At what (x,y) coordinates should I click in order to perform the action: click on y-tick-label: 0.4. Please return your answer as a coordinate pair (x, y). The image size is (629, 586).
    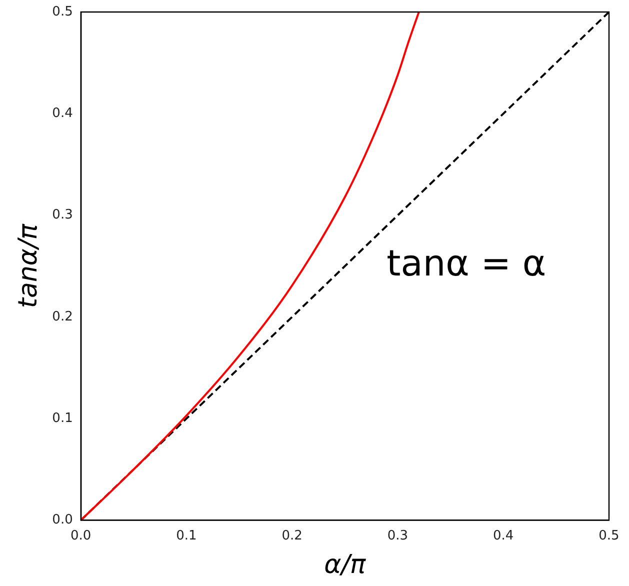
    Looking at the image, I should click on (62, 114).